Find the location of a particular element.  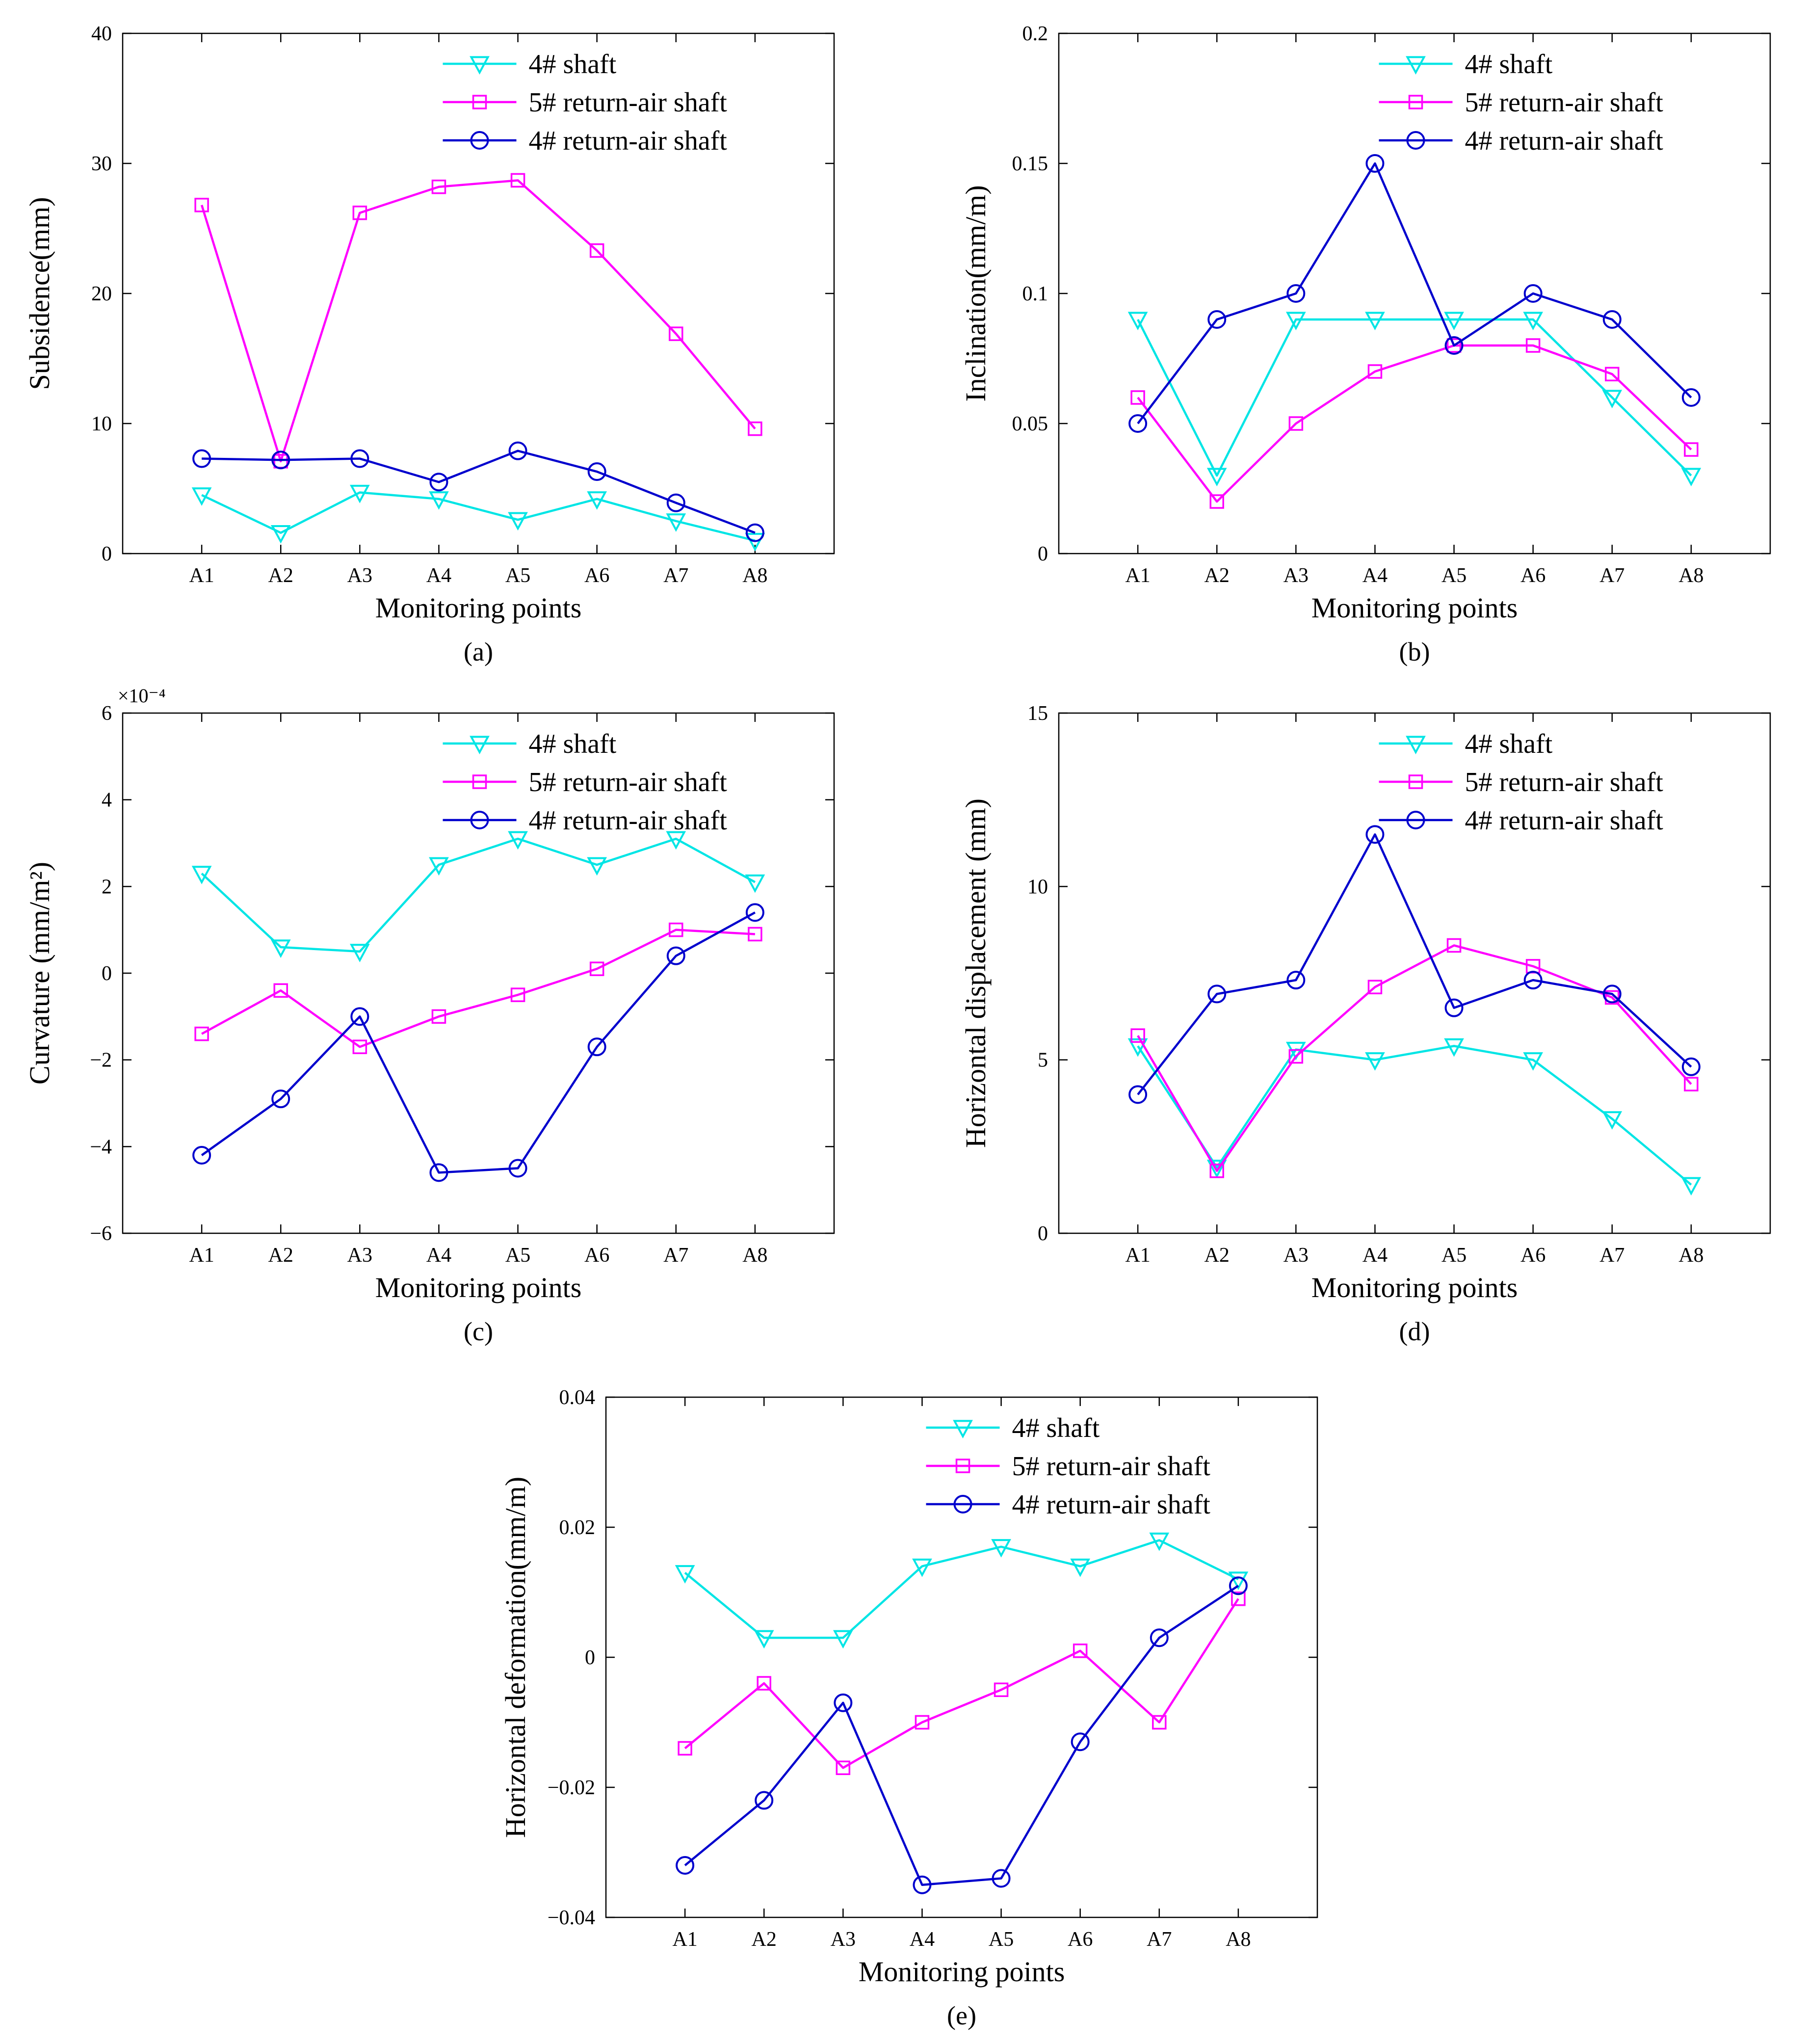

y-tick-label: −6 is located at coordinates (101, 1233).